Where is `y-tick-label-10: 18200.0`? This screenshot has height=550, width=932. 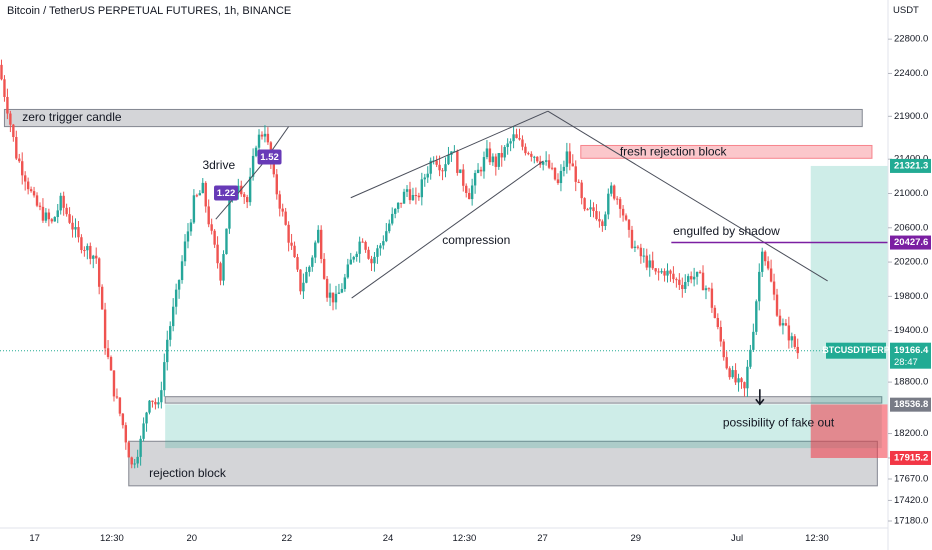 y-tick-label-10: 18200.0 is located at coordinates (911, 433).